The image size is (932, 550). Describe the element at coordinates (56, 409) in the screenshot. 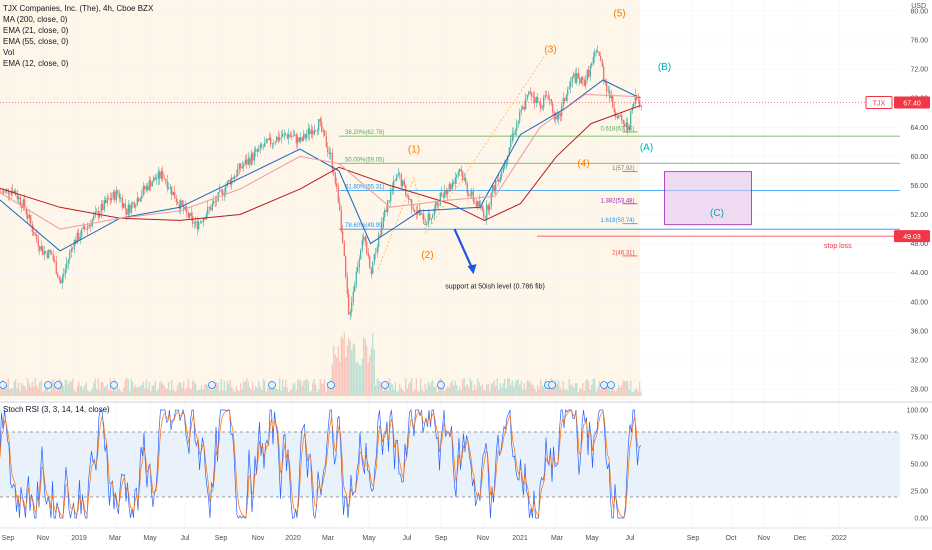

I see `stoch-legend: Stoch RSI (3, 3, 14, 14, close)` at that location.